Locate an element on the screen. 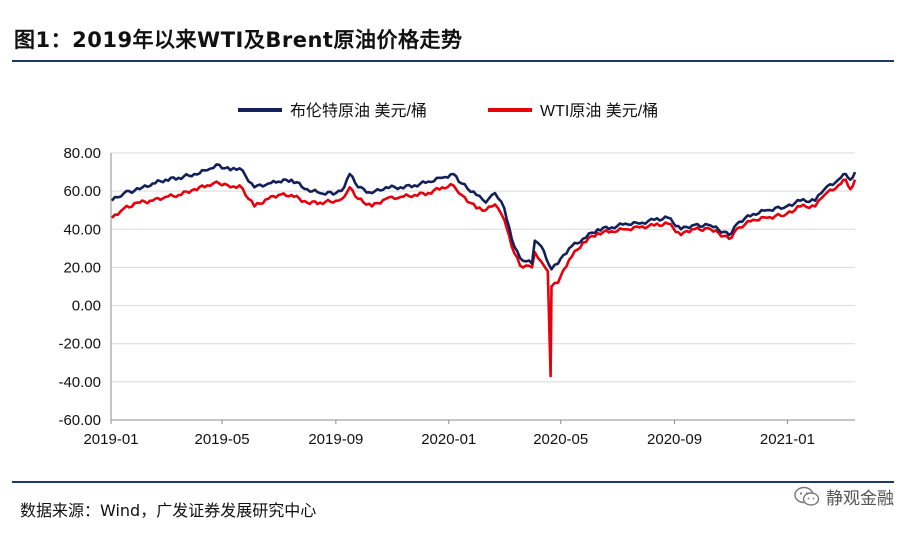 Image resolution: width=914 pixels, height=534 pixels. y-tick-label: -60.00 is located at coordinates (79, 420).